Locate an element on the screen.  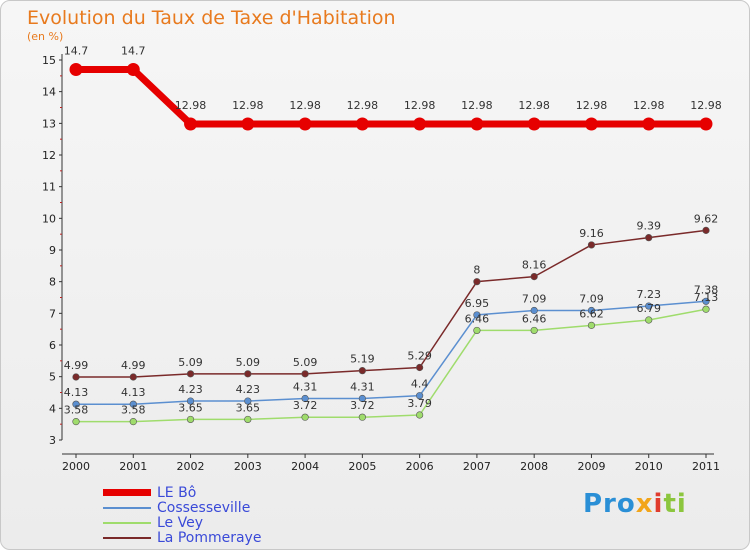
chart-legend: LE Bô Cossesseville Le Vey La Pommeraye is located at coordinates (182, 515).